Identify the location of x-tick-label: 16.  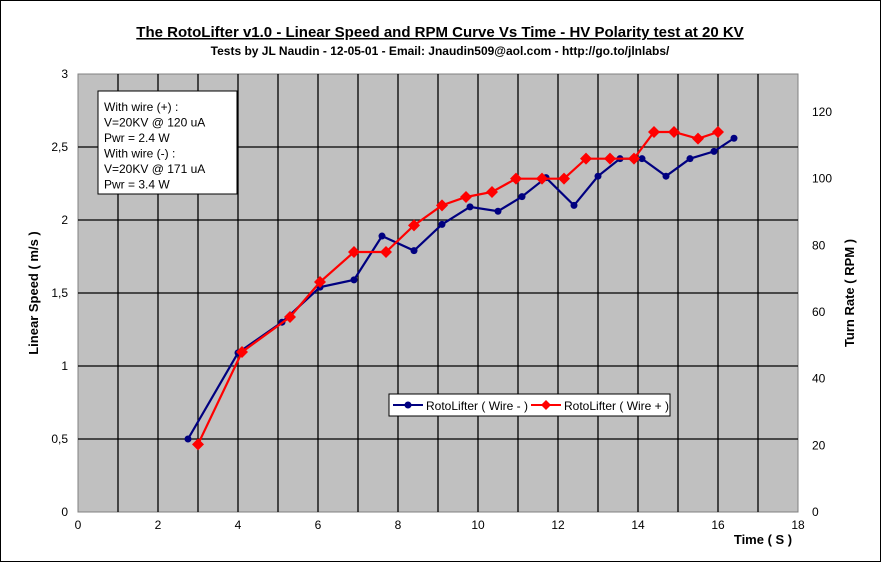
(718, 525).